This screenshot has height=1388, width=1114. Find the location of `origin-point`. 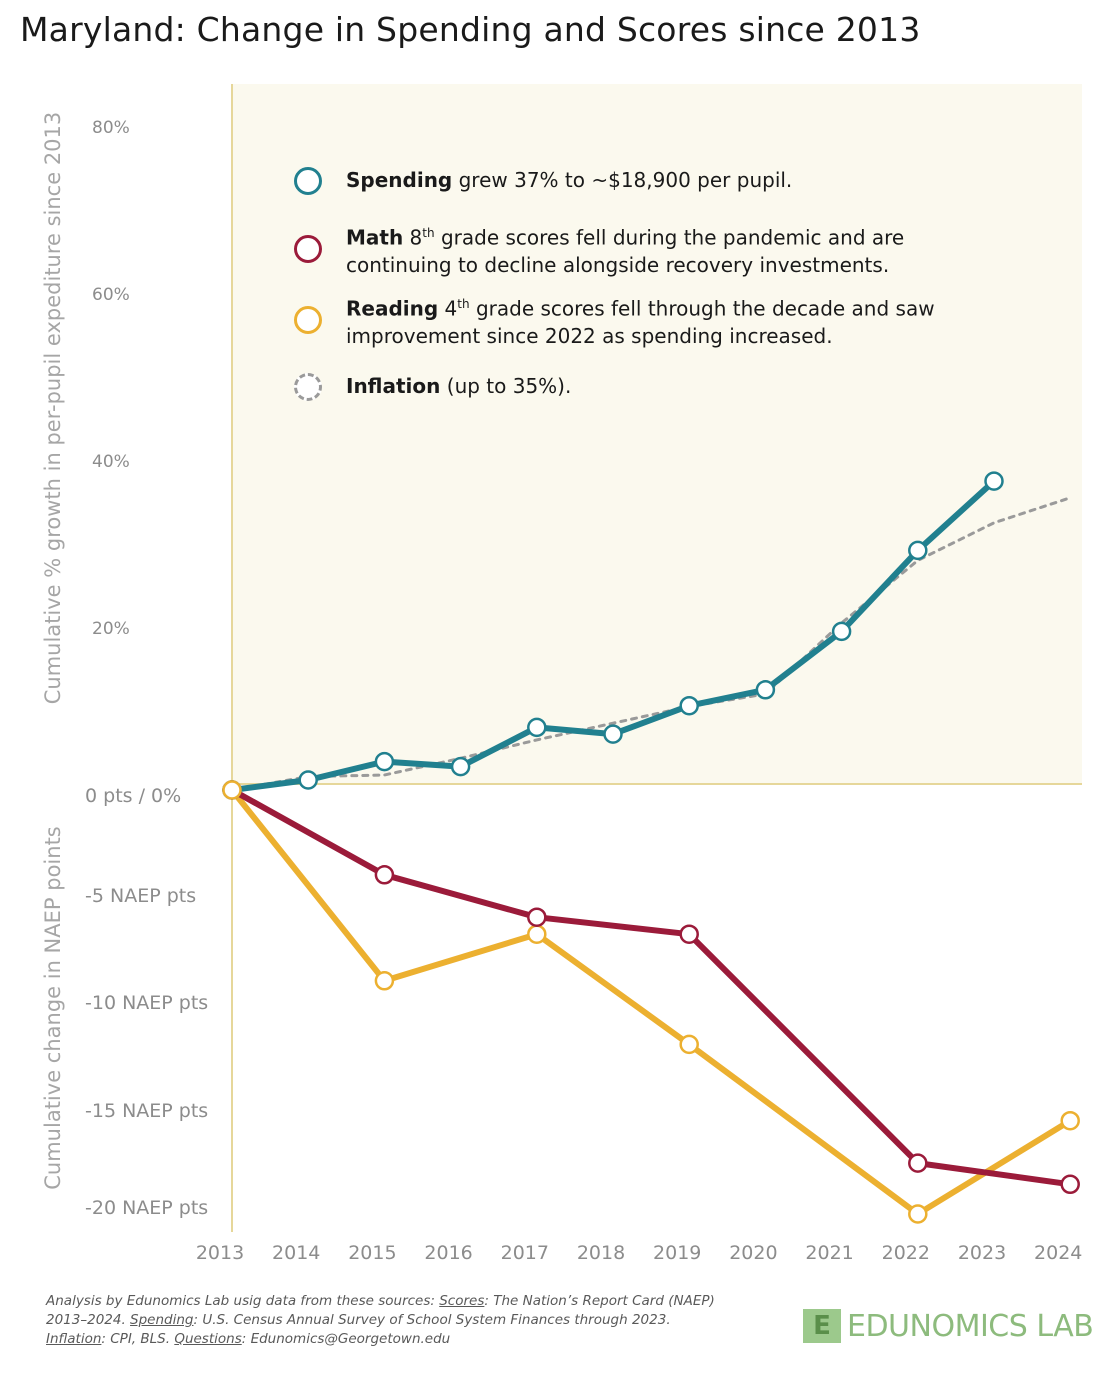

origin-point is located at coordinates (232, 790).